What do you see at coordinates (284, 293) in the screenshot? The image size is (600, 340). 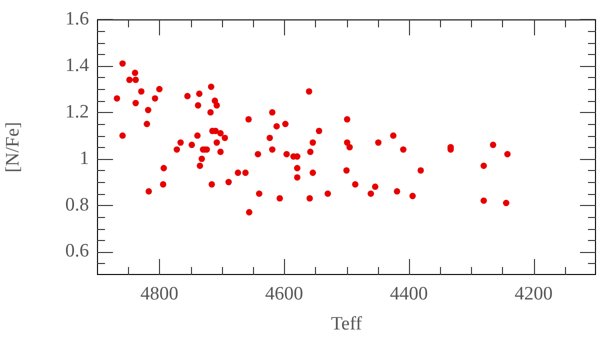 I see `x-tick-label: 4600` at bounding box center [284, 293].